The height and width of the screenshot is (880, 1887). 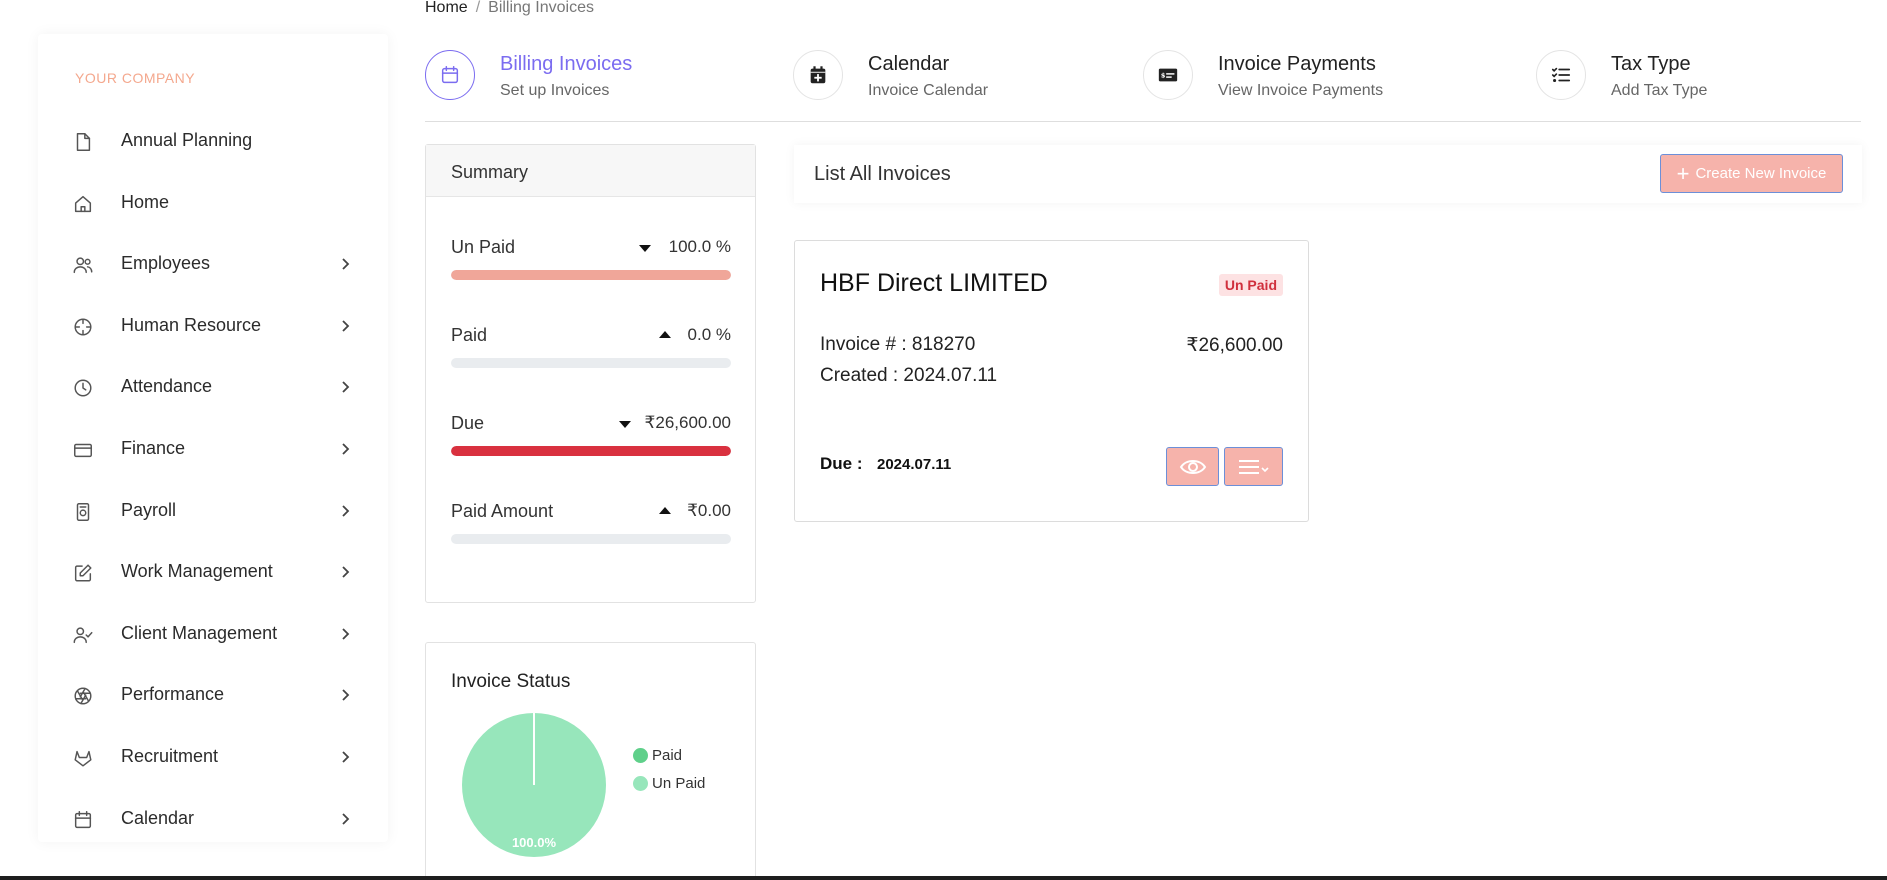 What do you see at coordinates (1301, 90) in the screenshot?
I see `tab-subtitle: View Invoice Payments` at bounding box center [1301, 90].